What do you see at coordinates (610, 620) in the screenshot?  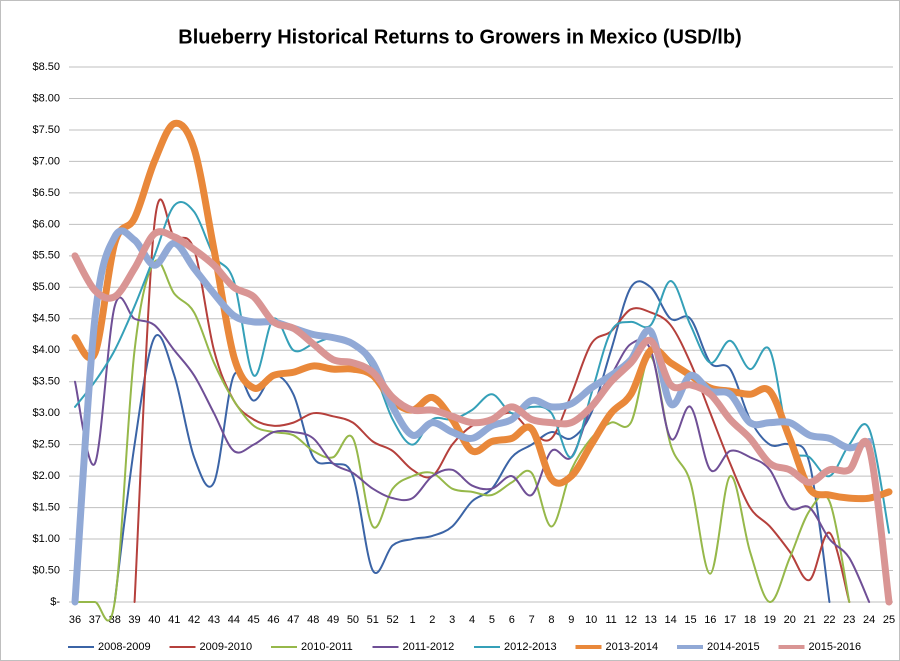 I see `x-tick-label: 11` at bounding box center [610, 620].